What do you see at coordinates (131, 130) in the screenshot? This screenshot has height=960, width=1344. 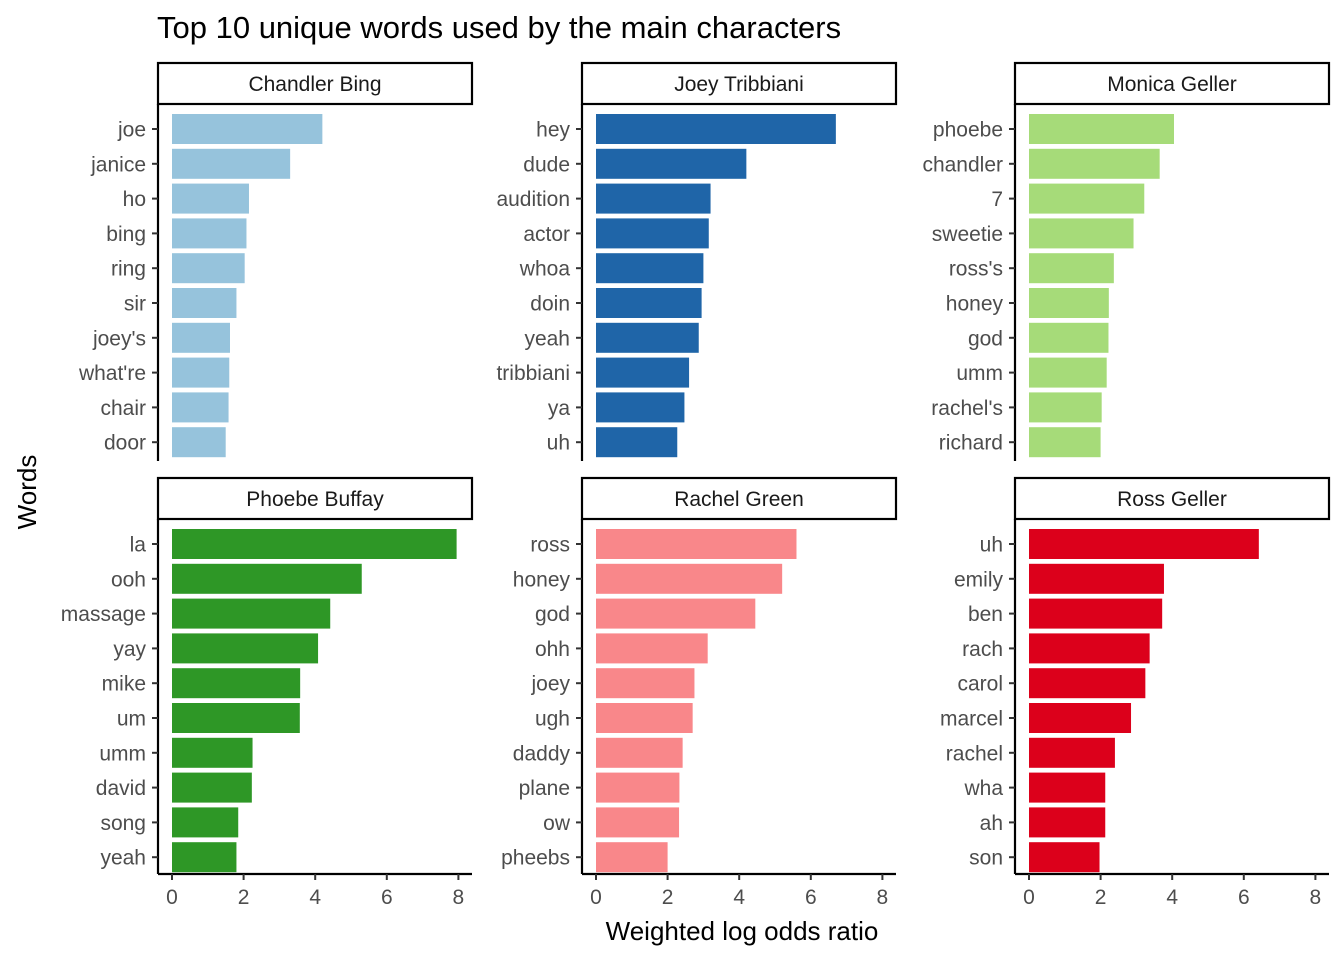 I see `y-tick-label: joe` at bounding box center [131, 130].